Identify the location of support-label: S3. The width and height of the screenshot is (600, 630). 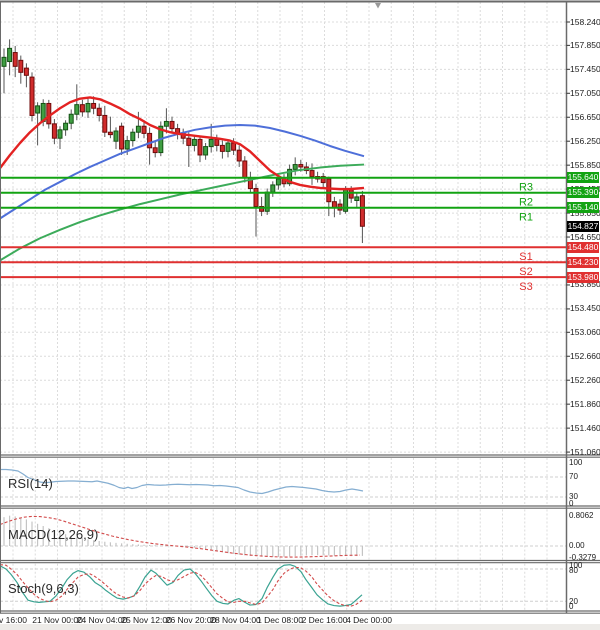
(525, 287).